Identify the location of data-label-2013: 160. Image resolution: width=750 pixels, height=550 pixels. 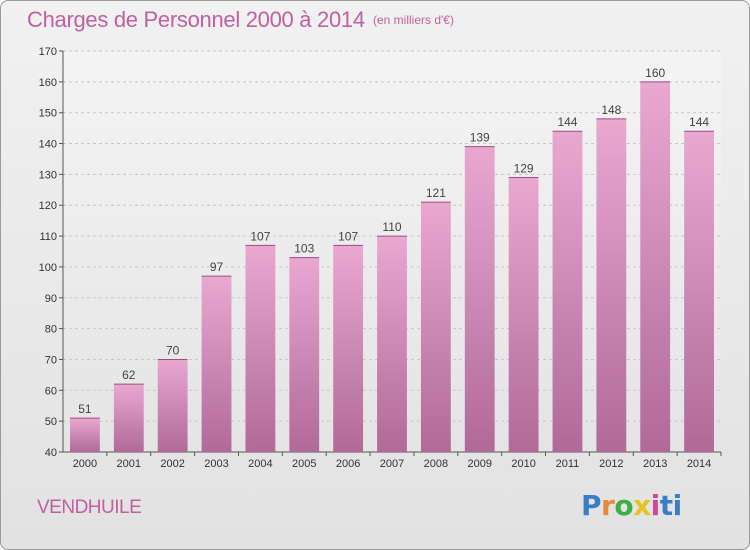
(655, 73).